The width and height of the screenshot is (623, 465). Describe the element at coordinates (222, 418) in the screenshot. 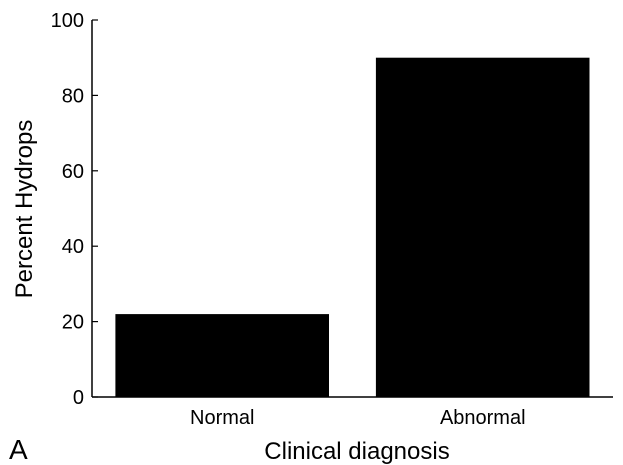

I see `x-tick-label-normal: Normal` at that location.